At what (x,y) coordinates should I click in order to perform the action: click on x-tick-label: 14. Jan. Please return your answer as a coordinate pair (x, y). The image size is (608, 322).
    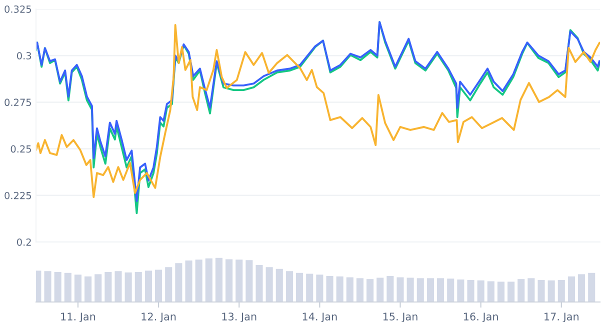
    Looking at the image, I should click on (319, 317).